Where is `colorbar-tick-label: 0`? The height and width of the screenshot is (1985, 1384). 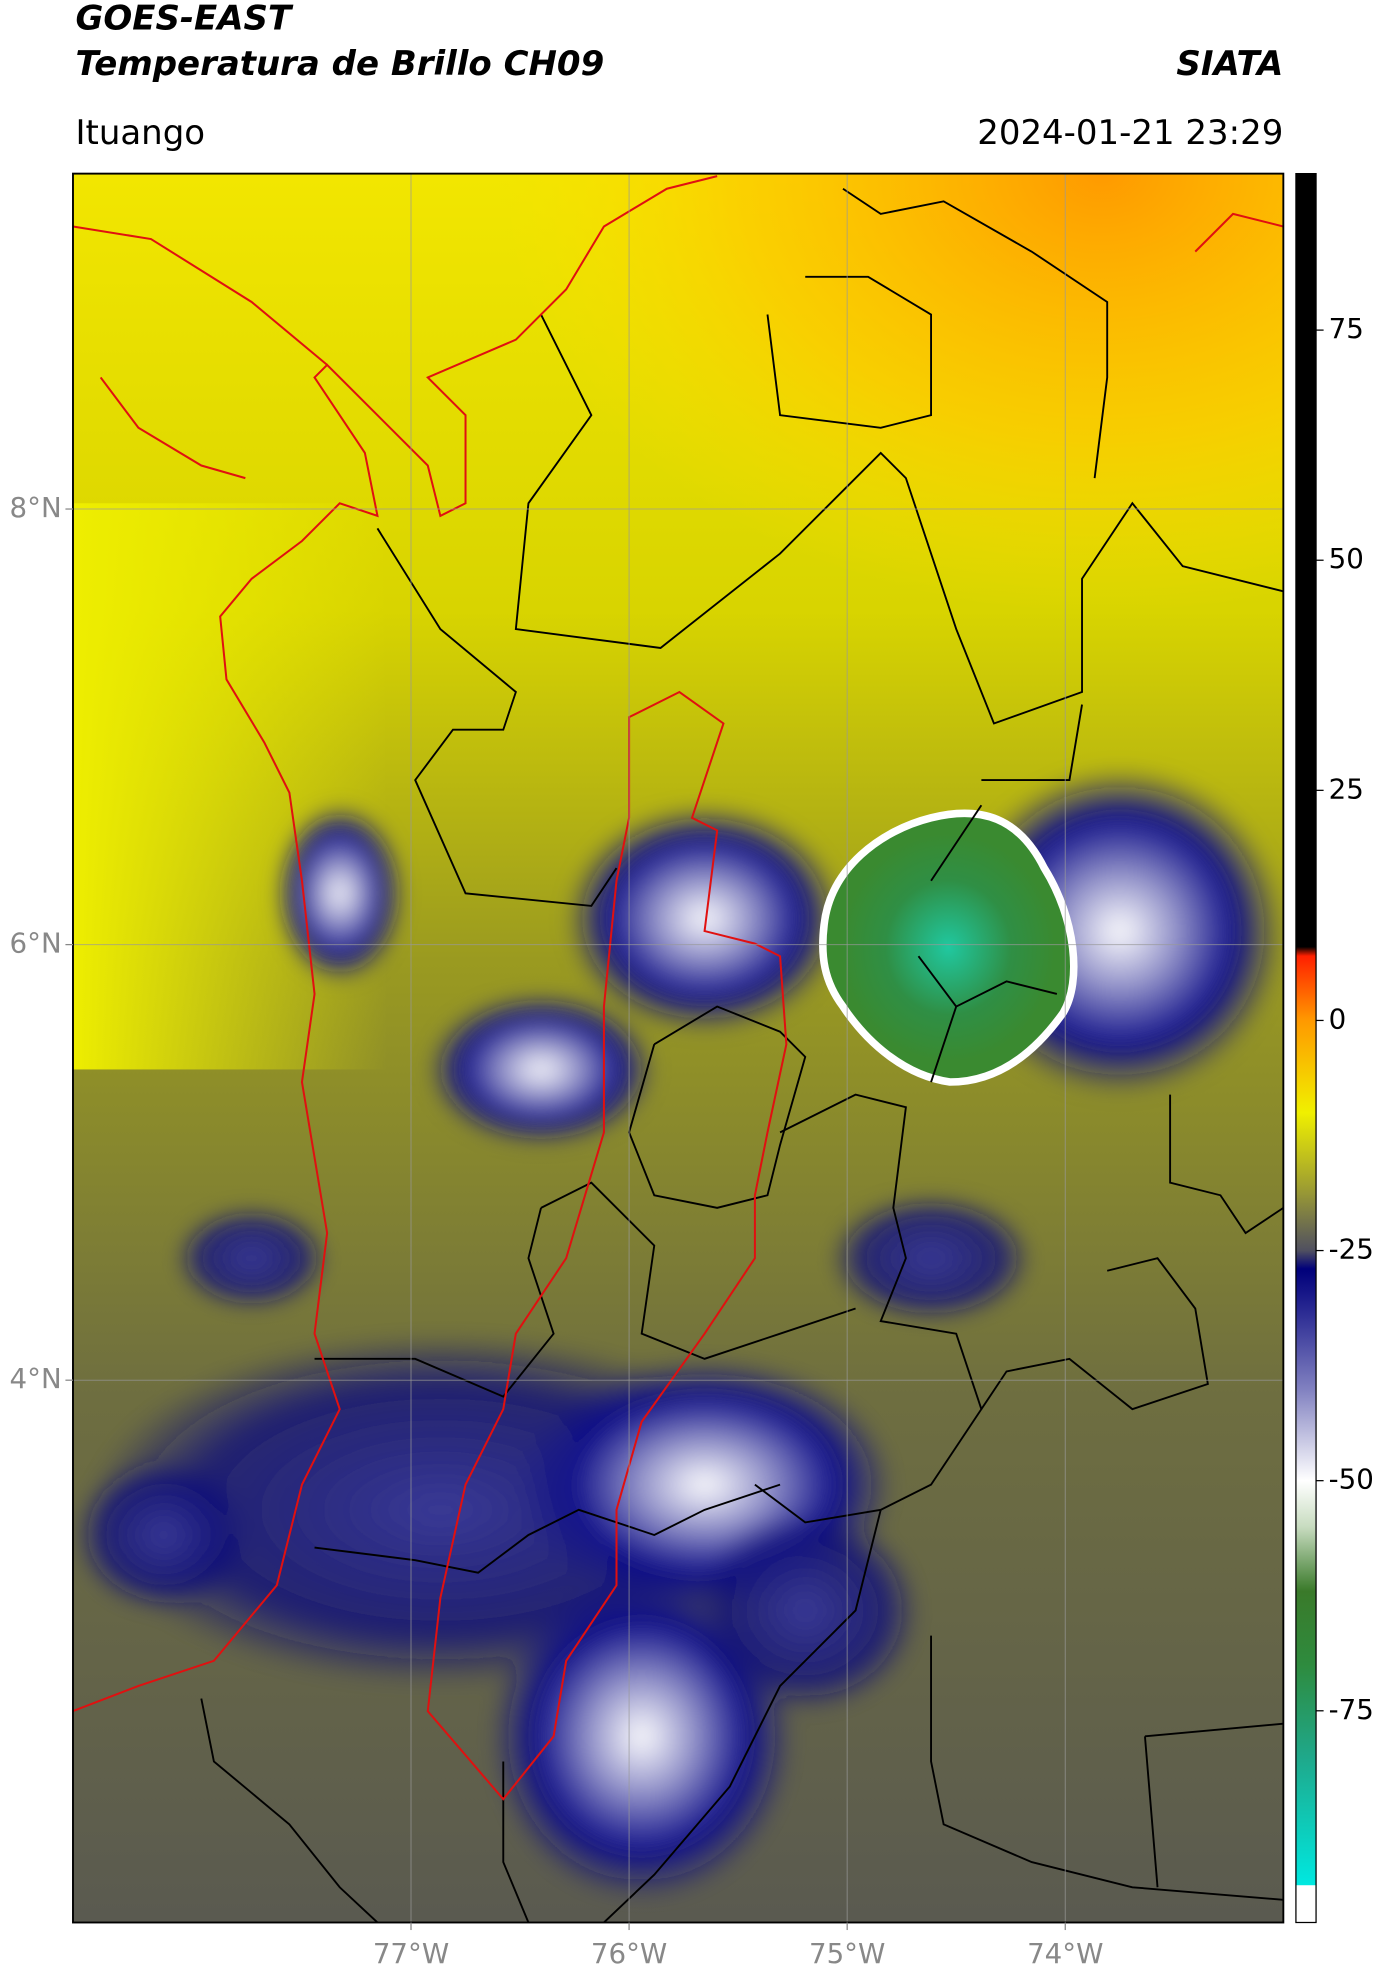 colorbar-tick-label: 0 is located at coordinates (1338, 1018).